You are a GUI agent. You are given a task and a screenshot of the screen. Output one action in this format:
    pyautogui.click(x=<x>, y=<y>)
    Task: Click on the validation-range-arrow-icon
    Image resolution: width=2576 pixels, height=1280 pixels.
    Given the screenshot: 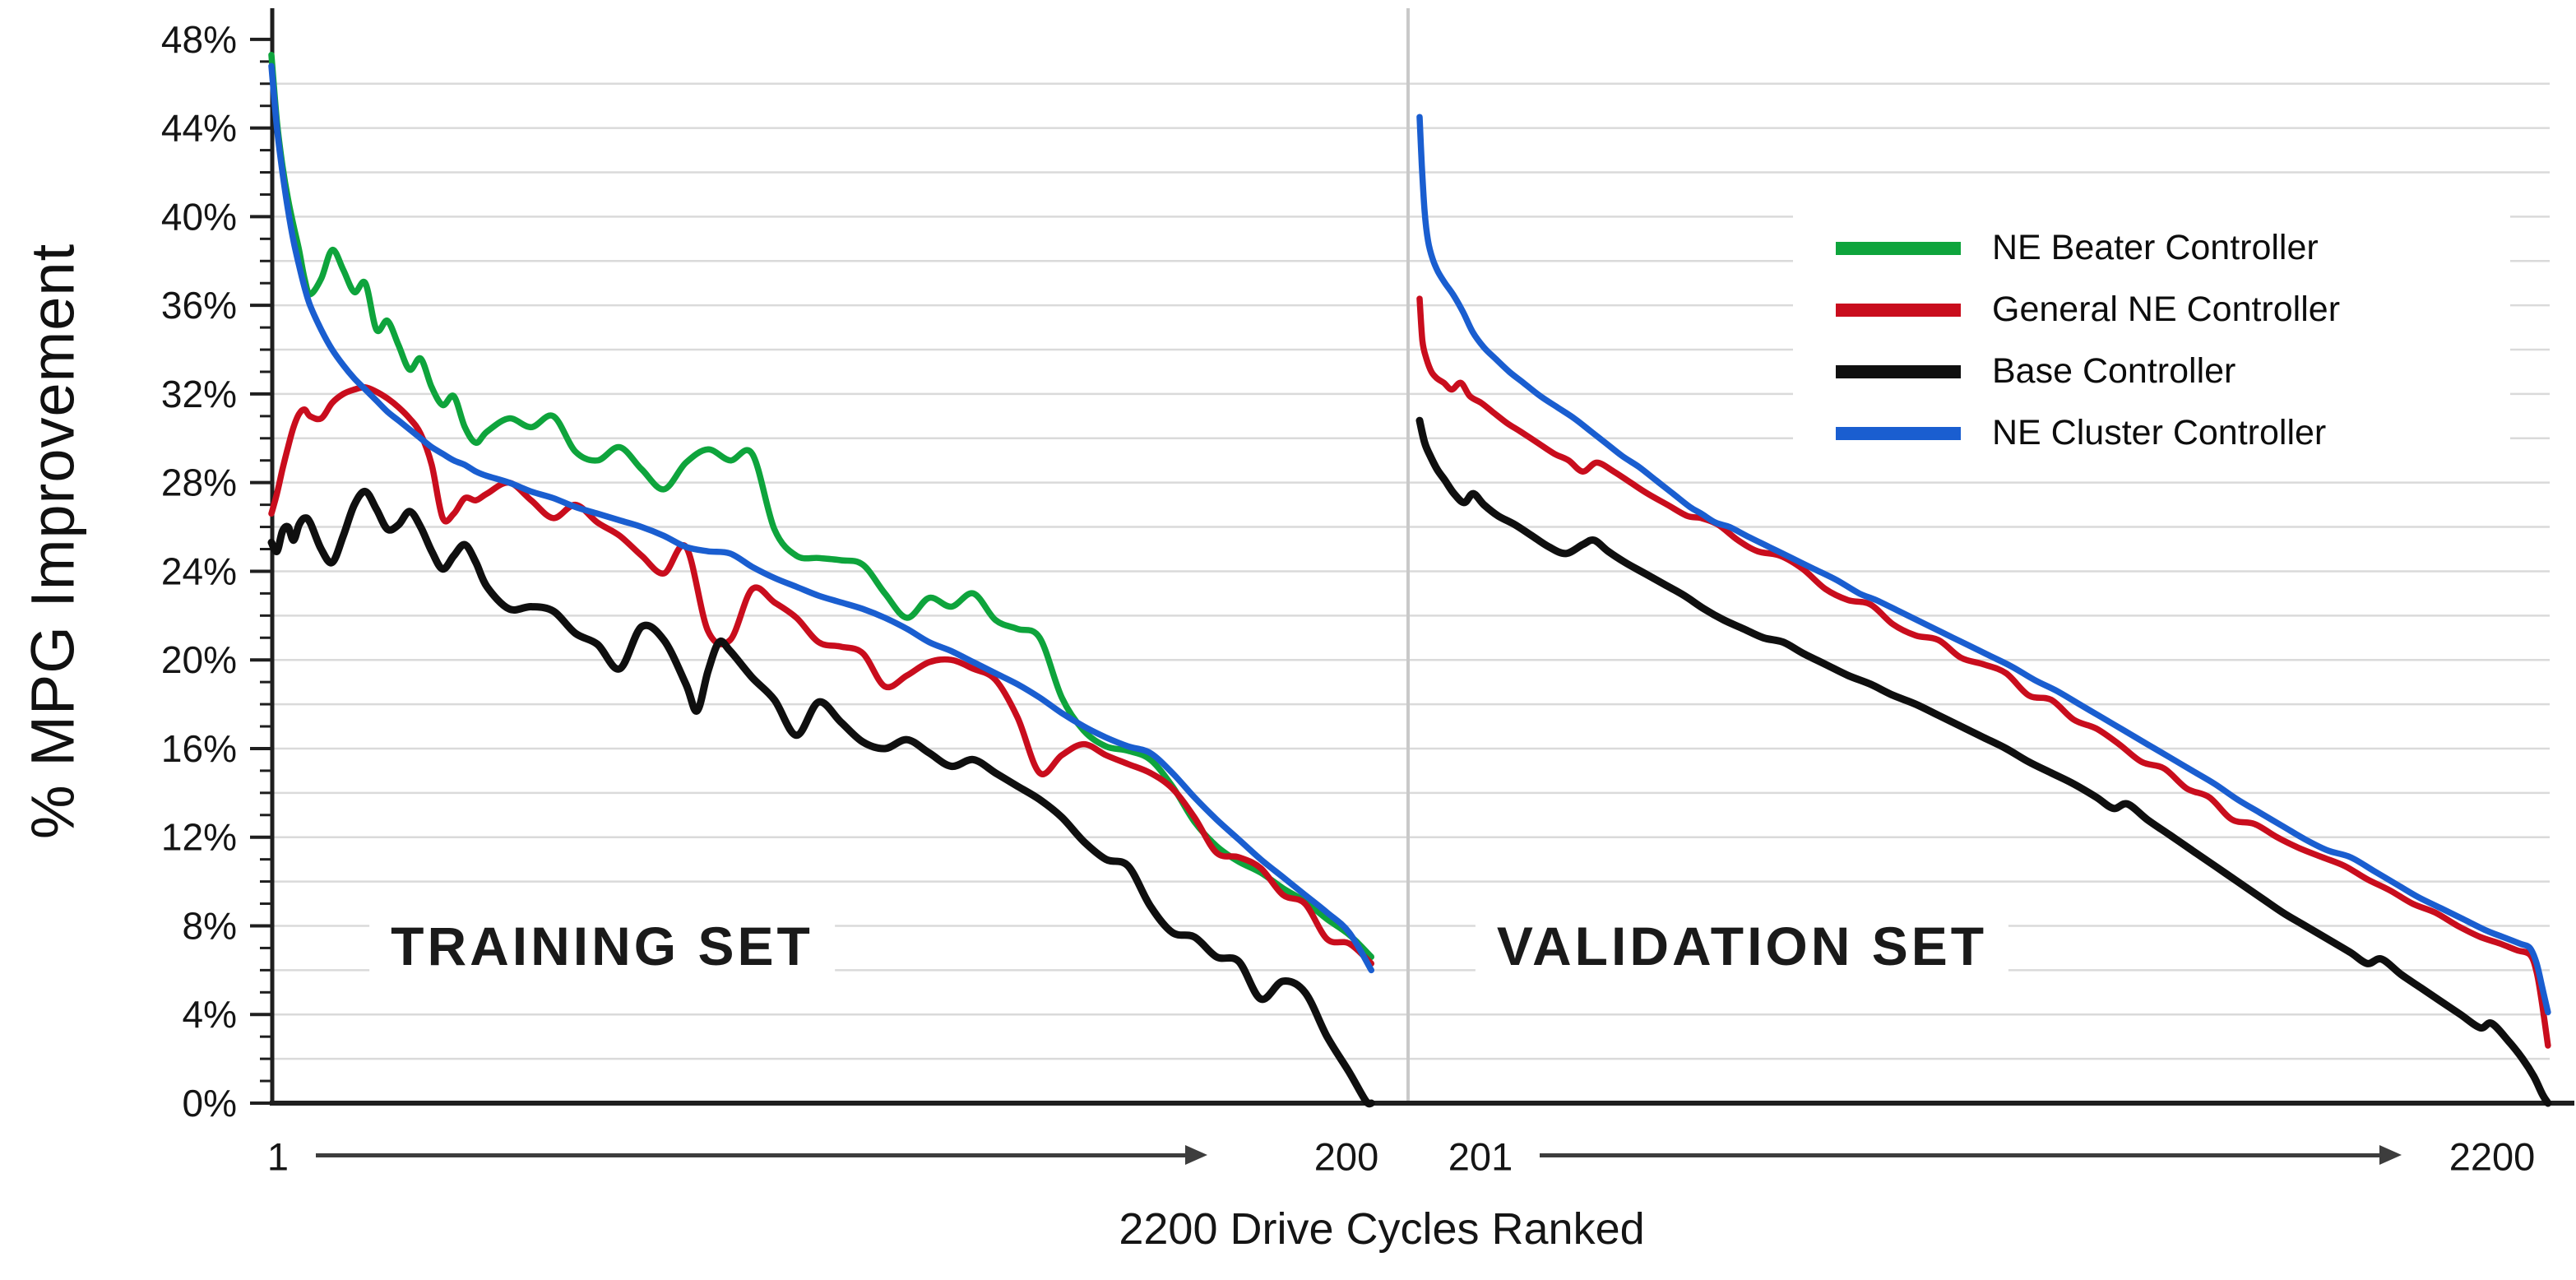 What is the action you would take?
    pyautogui.click(x=1971, y=1155)
    